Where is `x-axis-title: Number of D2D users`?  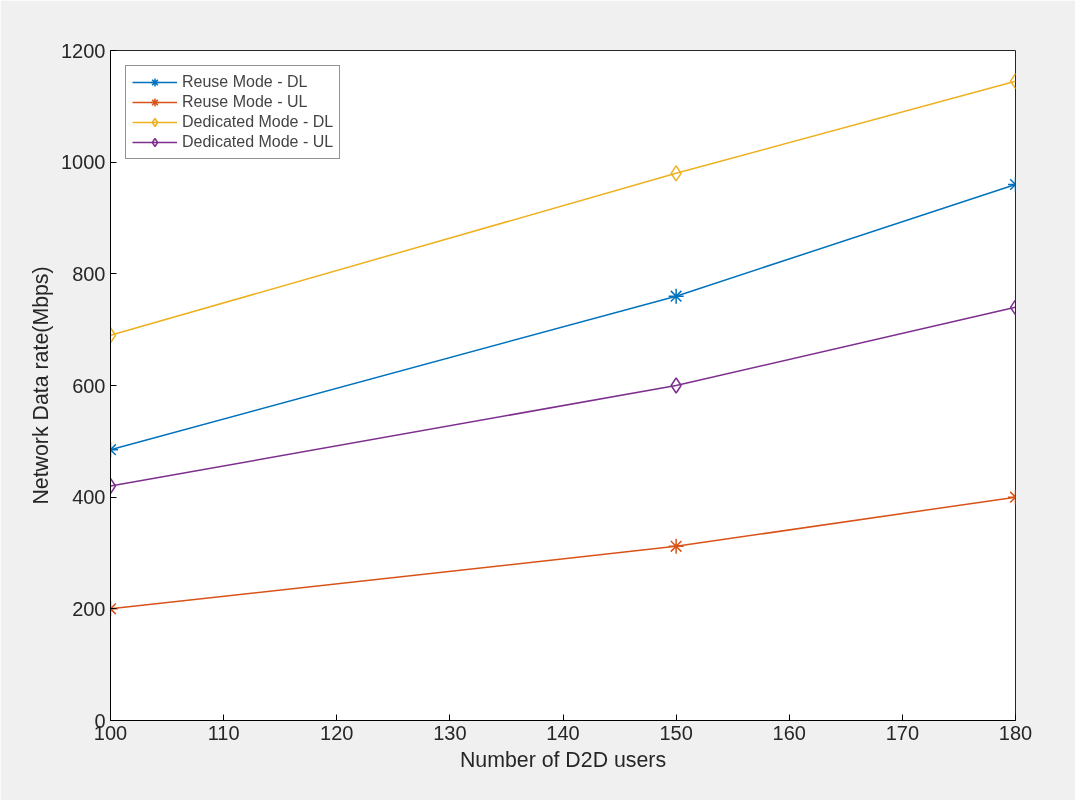
x-axis-title: Number of D2D users is located at coordinates (563, 759).